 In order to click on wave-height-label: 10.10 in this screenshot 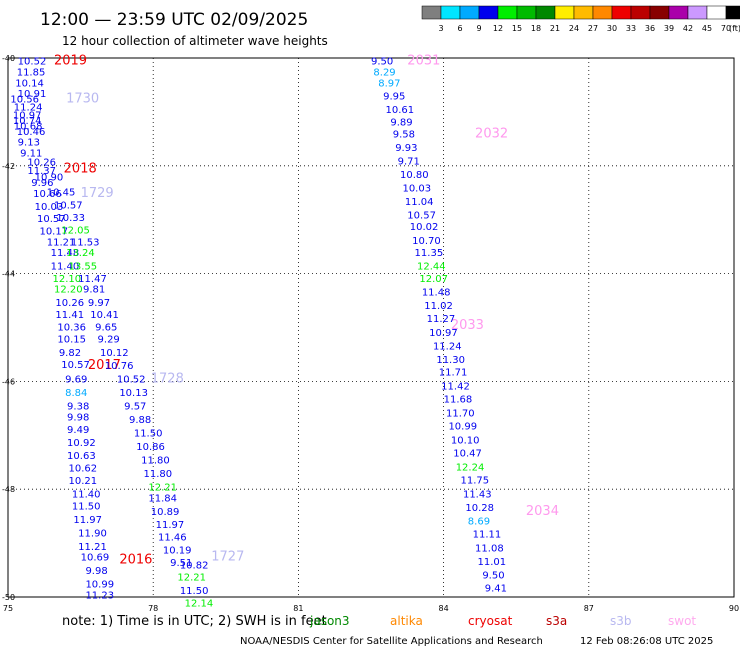, I will do `click(465, 441)`.